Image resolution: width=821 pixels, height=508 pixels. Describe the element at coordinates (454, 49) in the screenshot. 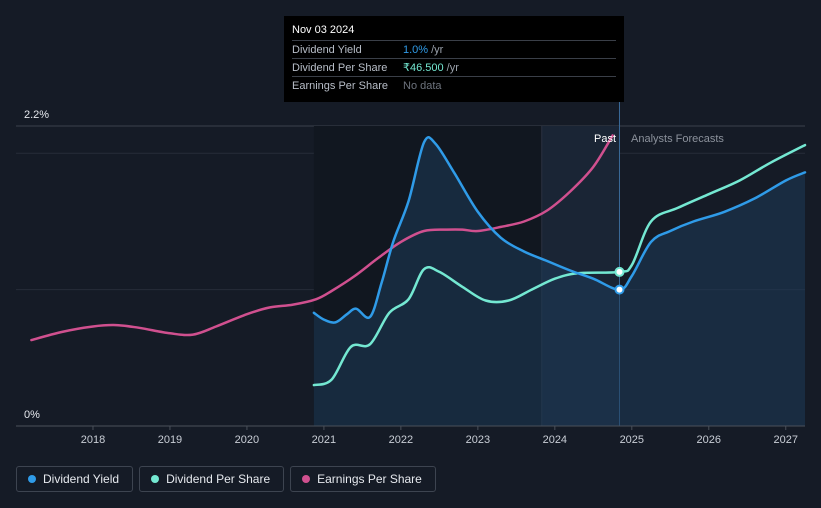

I see `tooltip-row-dividend-yield: Dividend Yield 1.0% /yr` at that location.